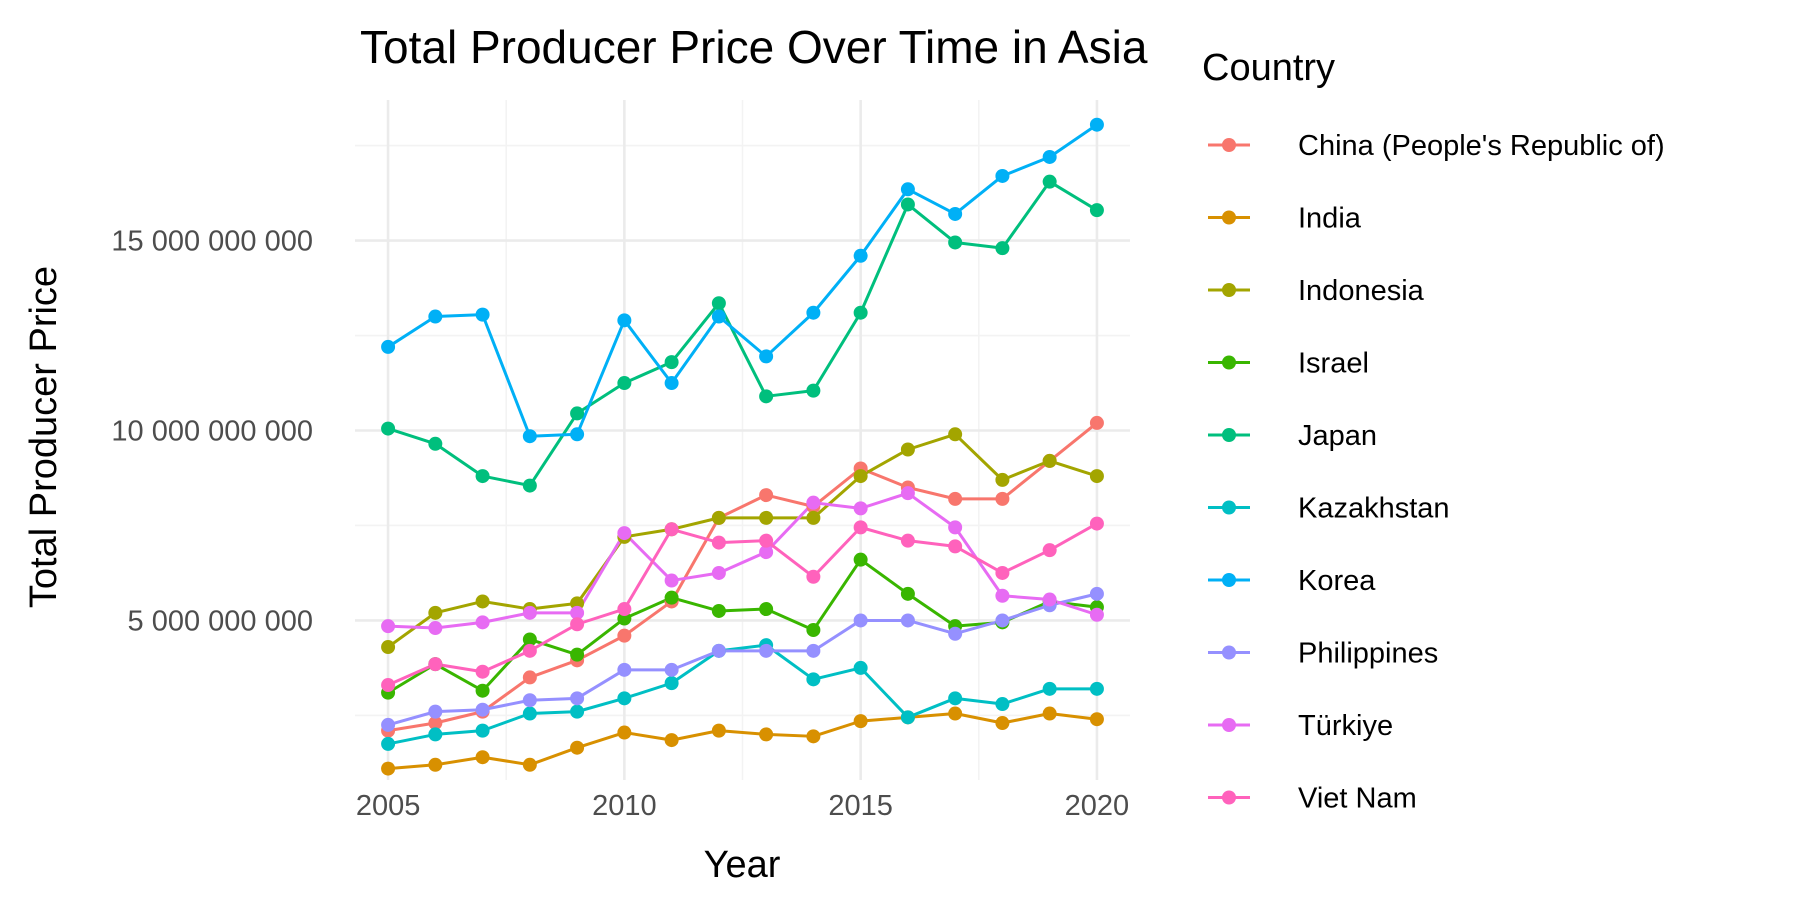 The image size is (1800, 900). I want to click on legend-label: Türkiye, so click(1345, 726).